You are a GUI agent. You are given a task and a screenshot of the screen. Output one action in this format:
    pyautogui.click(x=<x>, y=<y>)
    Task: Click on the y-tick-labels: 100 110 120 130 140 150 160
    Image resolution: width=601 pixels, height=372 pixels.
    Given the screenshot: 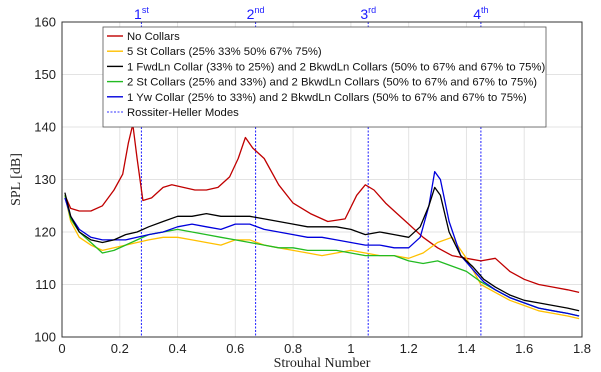 What is the action you would take?
    pyautogui.click(x=45, y=180)
    